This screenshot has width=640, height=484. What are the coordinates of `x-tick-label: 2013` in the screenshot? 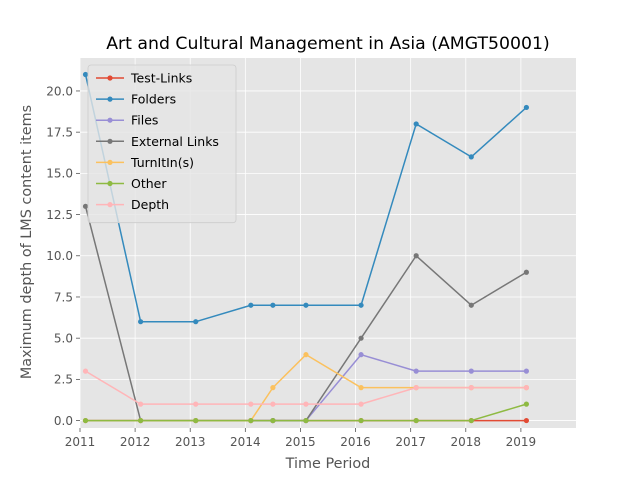 It's located at (190, 442).